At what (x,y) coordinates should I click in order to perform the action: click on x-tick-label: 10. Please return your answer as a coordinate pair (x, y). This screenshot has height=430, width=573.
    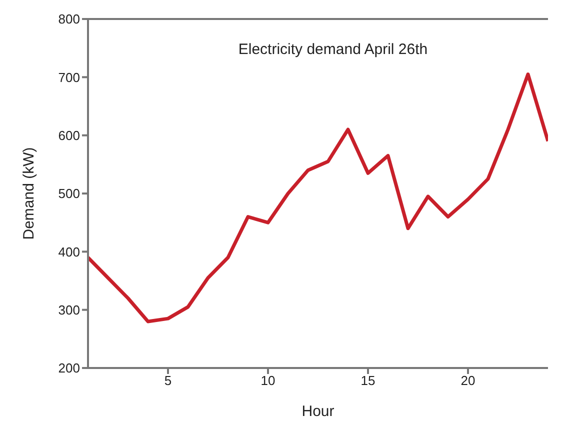
    Looking at the image, I should click on (268, 380).